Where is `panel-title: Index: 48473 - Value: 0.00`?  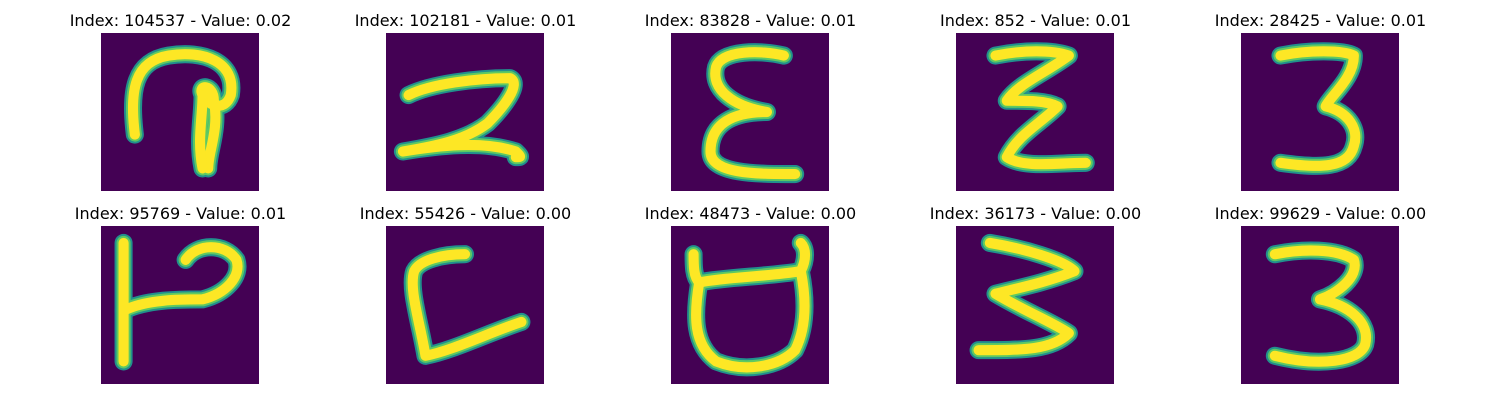 panel-title: Index: 48473 - Value: 0.00 is located at coordinates (750, 213).